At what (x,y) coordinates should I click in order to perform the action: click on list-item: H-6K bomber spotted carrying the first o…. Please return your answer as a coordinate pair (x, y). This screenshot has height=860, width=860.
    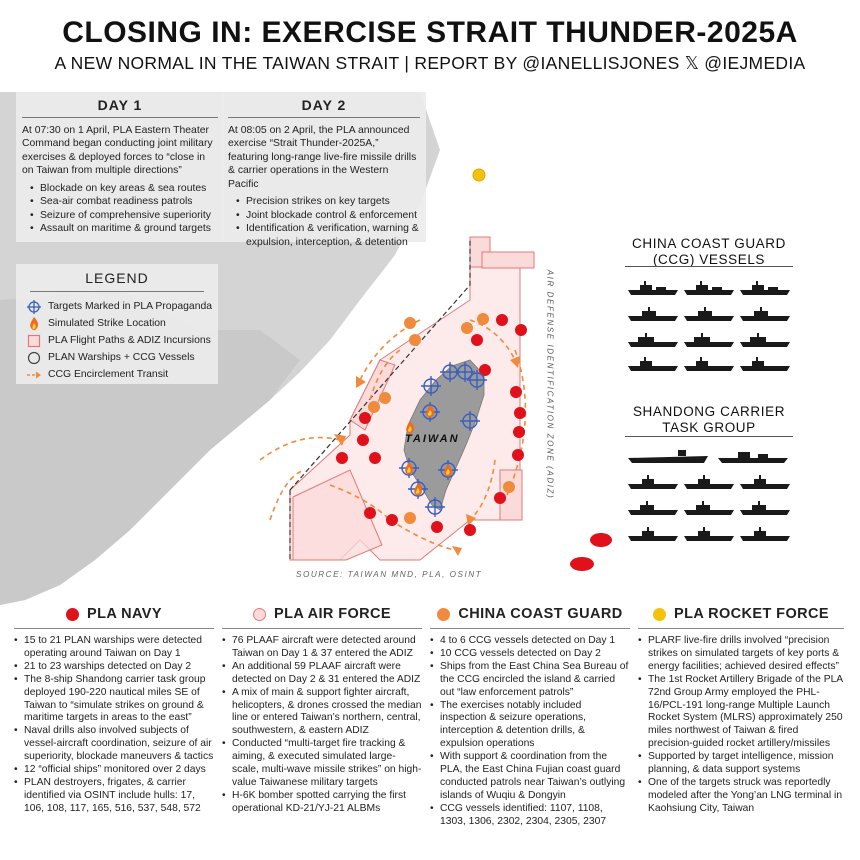
    Looking at the image, I should click on (322, 803).